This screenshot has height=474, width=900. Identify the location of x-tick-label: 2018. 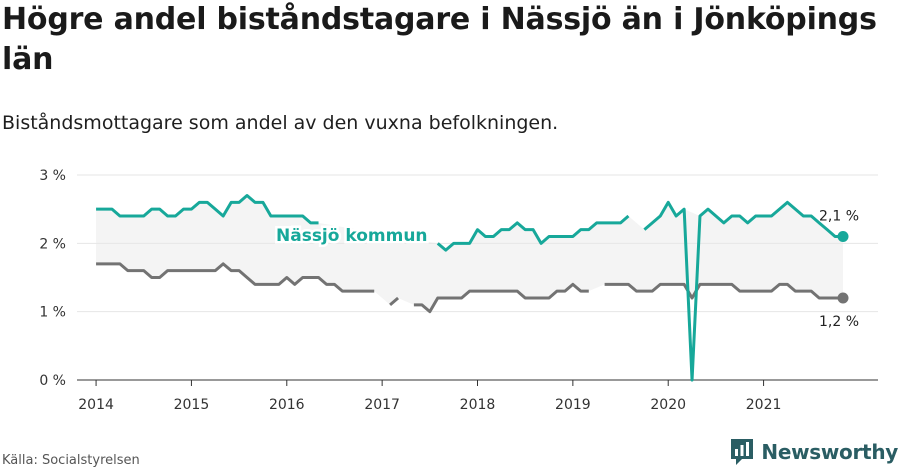
(478, 405).